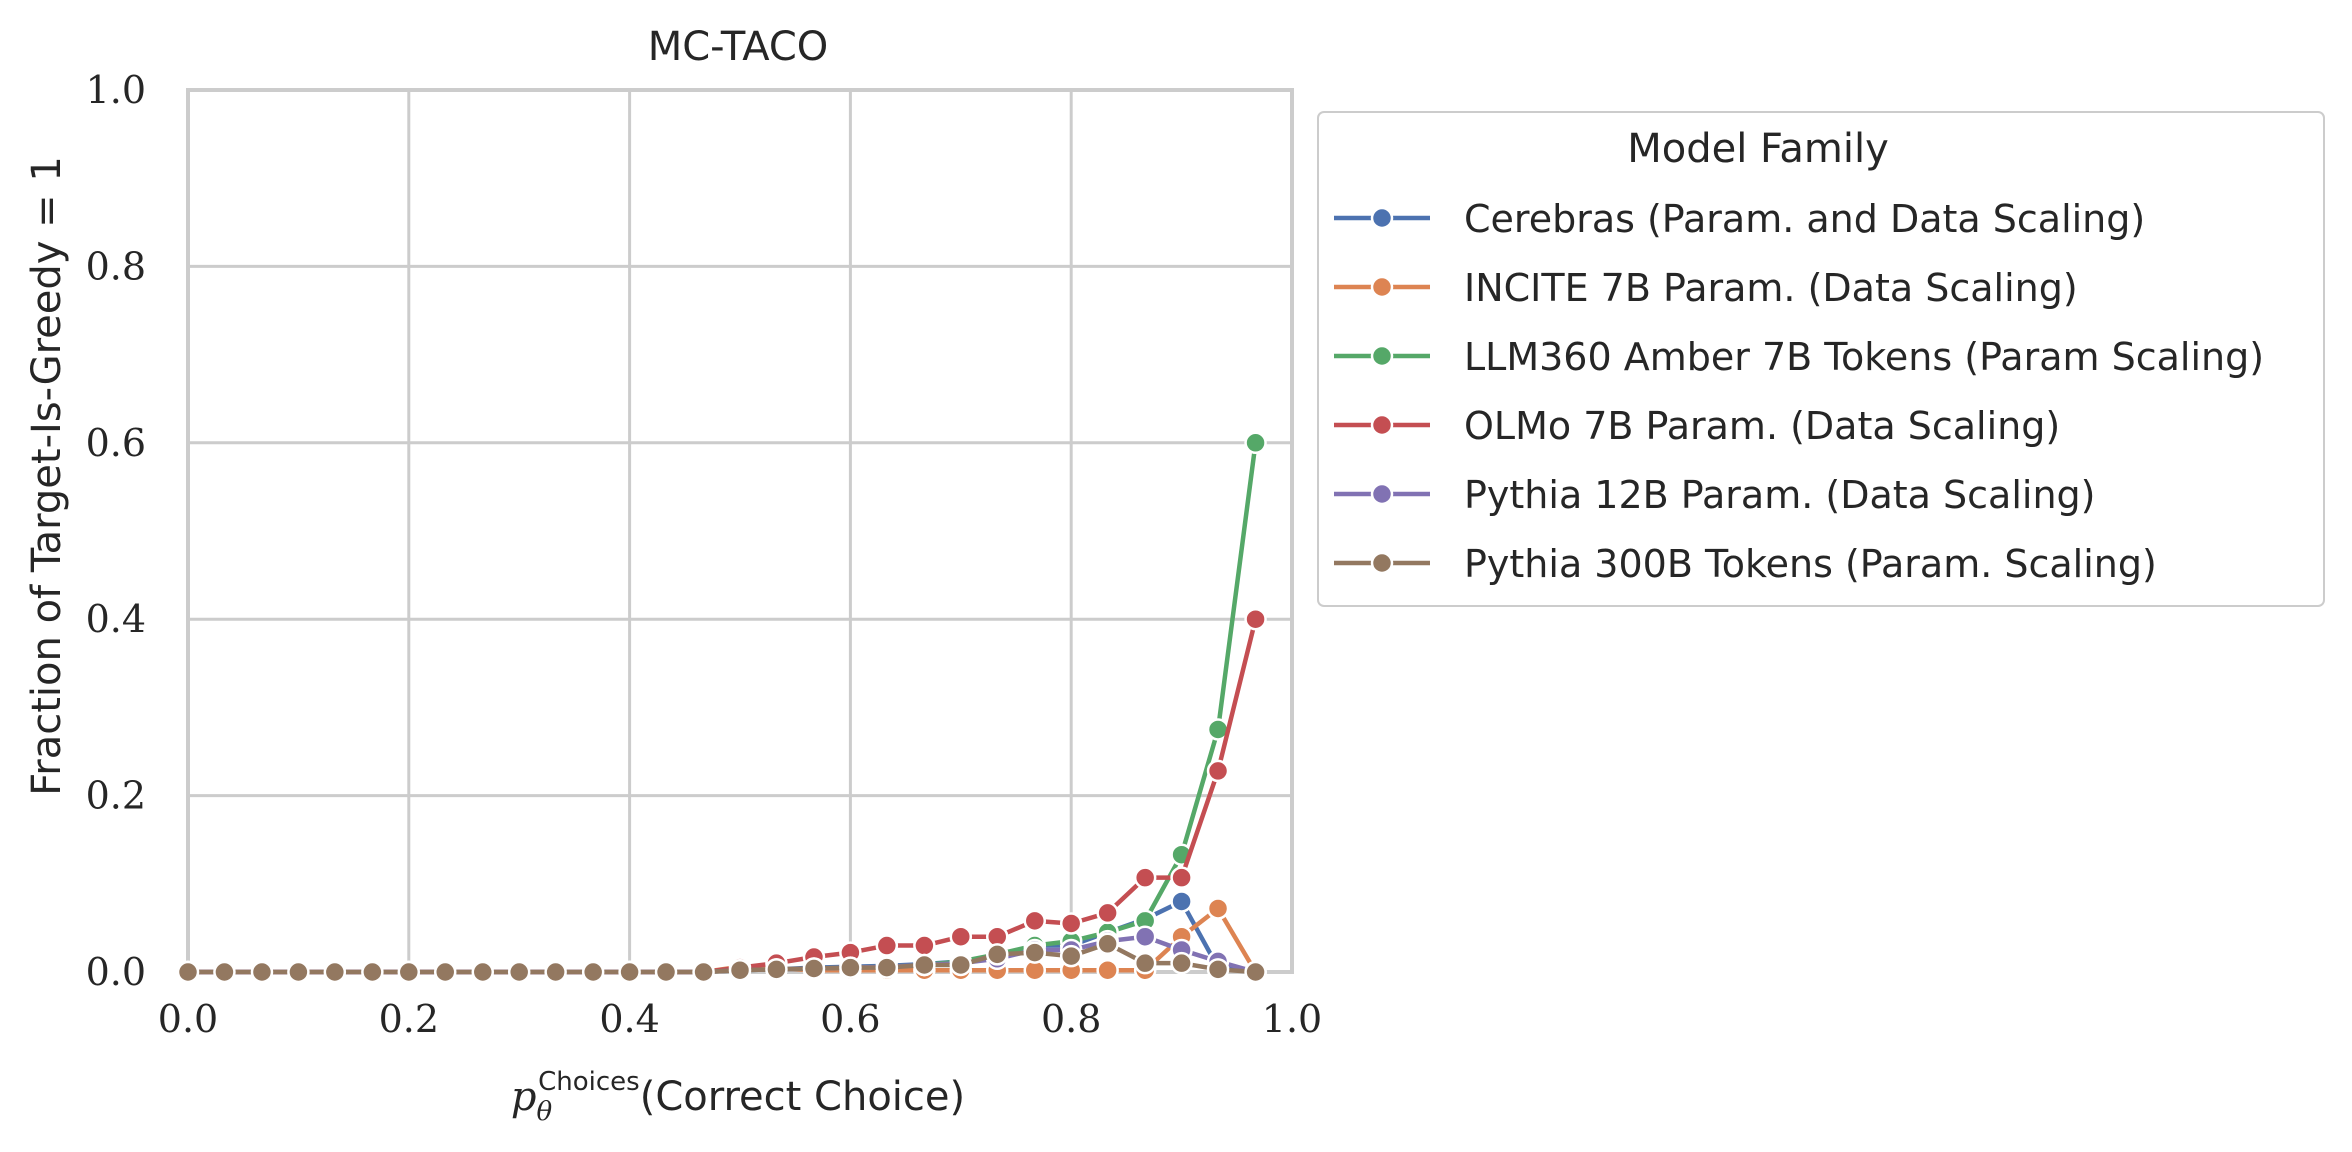 The height and width of the screenshot is (1152, 2352). I want to click on legend-item: INCITE 7B Param. (Data Scaling), so click(1706, 288).